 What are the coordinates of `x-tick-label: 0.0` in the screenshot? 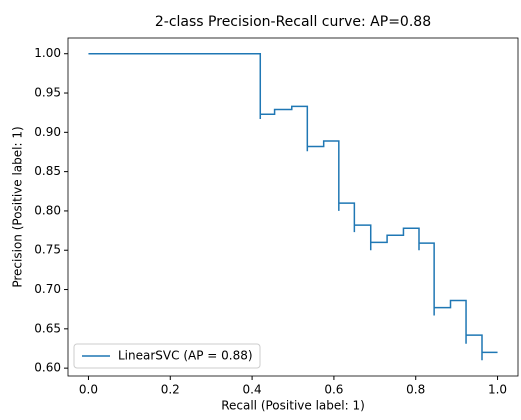 It's located at (88, 390).